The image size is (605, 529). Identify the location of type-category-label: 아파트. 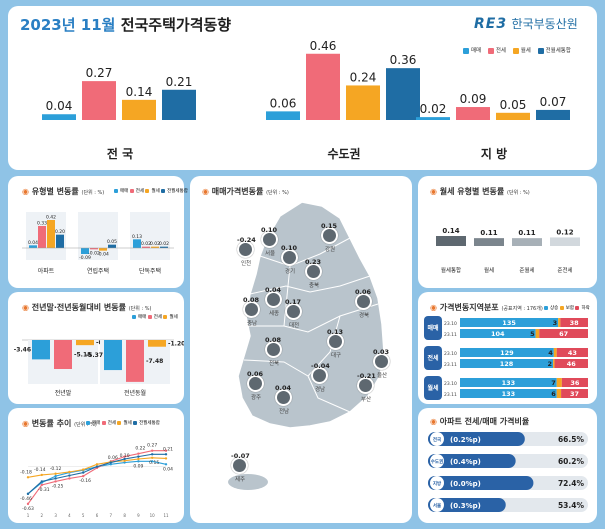
(46, 271).